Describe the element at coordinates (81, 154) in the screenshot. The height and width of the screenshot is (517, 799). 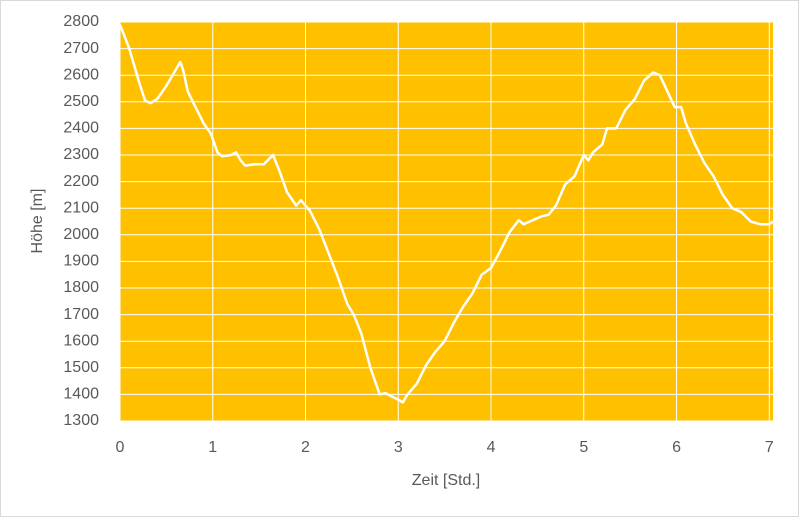
I see `y-tick-label: 2300` at that location.